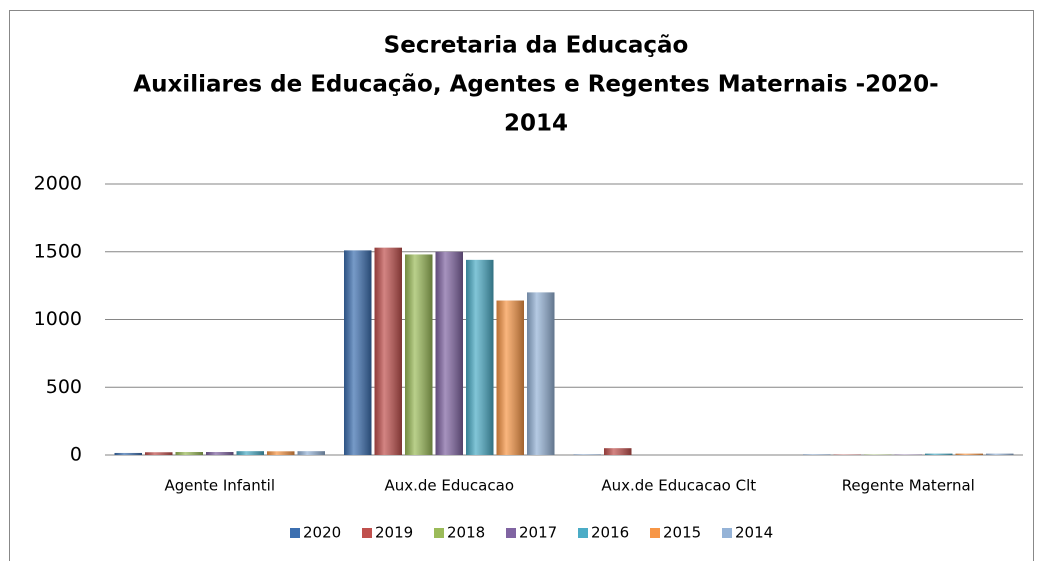 This screenshot has height=561, width=1037. What do you see at coordinates (466, 533) in the screenshot?
I see `legend-label: 2018` at bounding box center [466, 533].